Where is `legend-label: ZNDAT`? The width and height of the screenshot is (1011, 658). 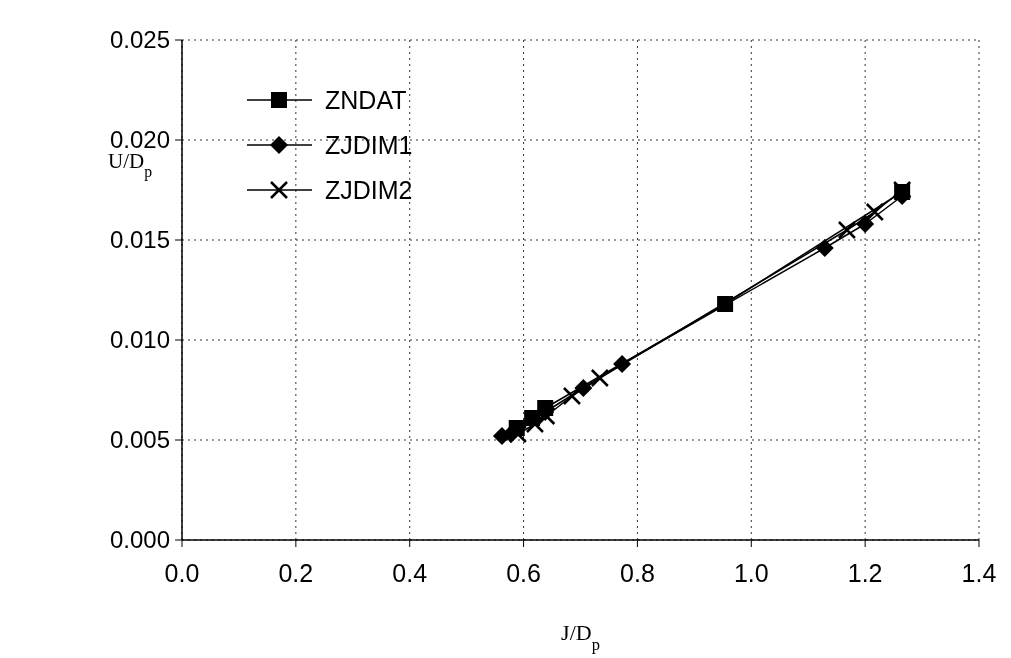 legend-label: ZNDAT is located at coordinates (366, 99).